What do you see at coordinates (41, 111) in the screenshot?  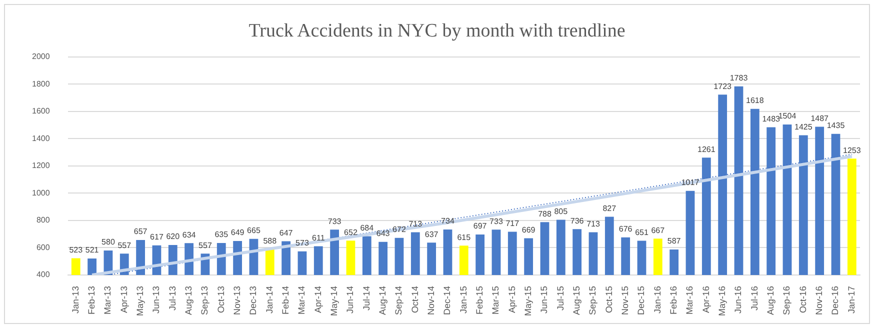 I see `y-tick-label: 1600` at bounding box center [41, 111].